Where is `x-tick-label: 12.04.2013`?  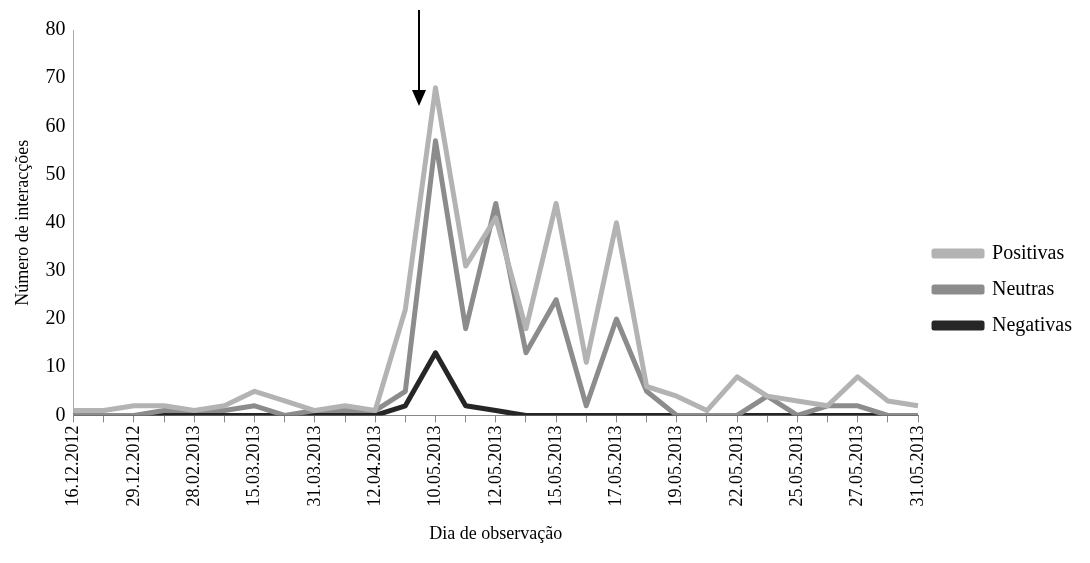 x-tick-label: 12.04.2013 is located at coordinates (373, 466).